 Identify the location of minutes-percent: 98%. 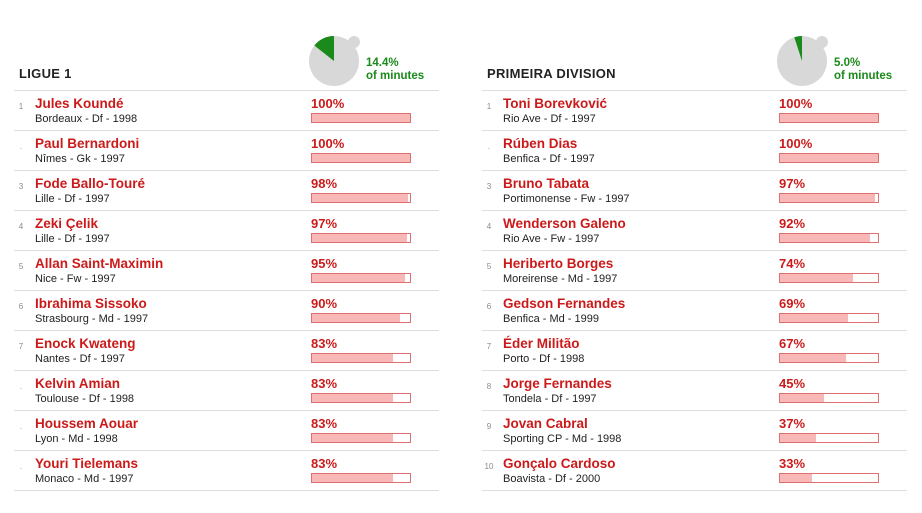
(324, 183).